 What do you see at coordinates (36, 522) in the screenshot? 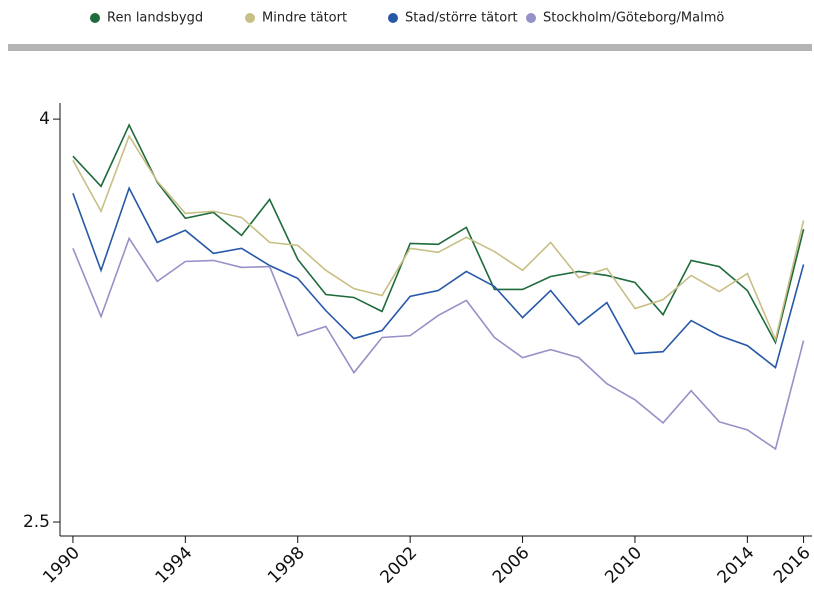
I see `y-tick-label: 2.5` at bounding box center [36, 522].